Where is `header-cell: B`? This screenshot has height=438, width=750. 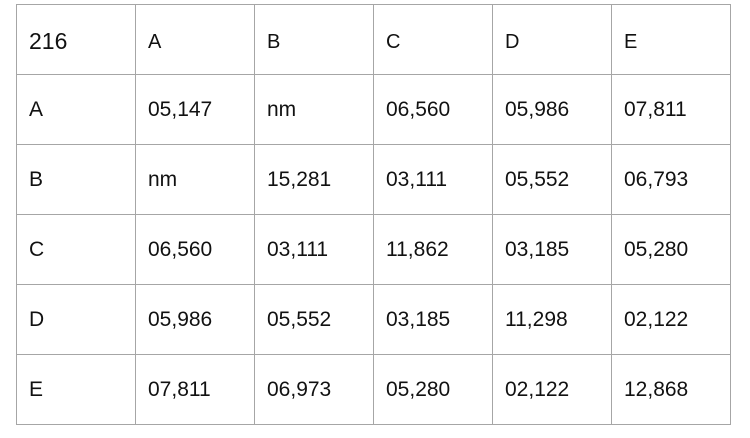 header-cell: B is located at coordinates (314, 39).